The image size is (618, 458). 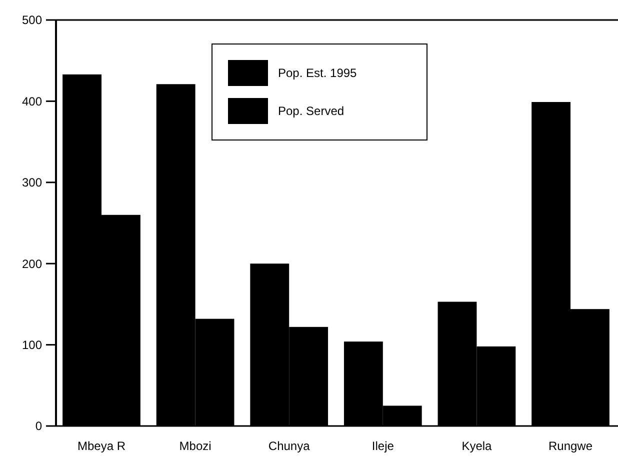 I want to click on x-tick-label: Mbozi, so click(x=195, y=446).